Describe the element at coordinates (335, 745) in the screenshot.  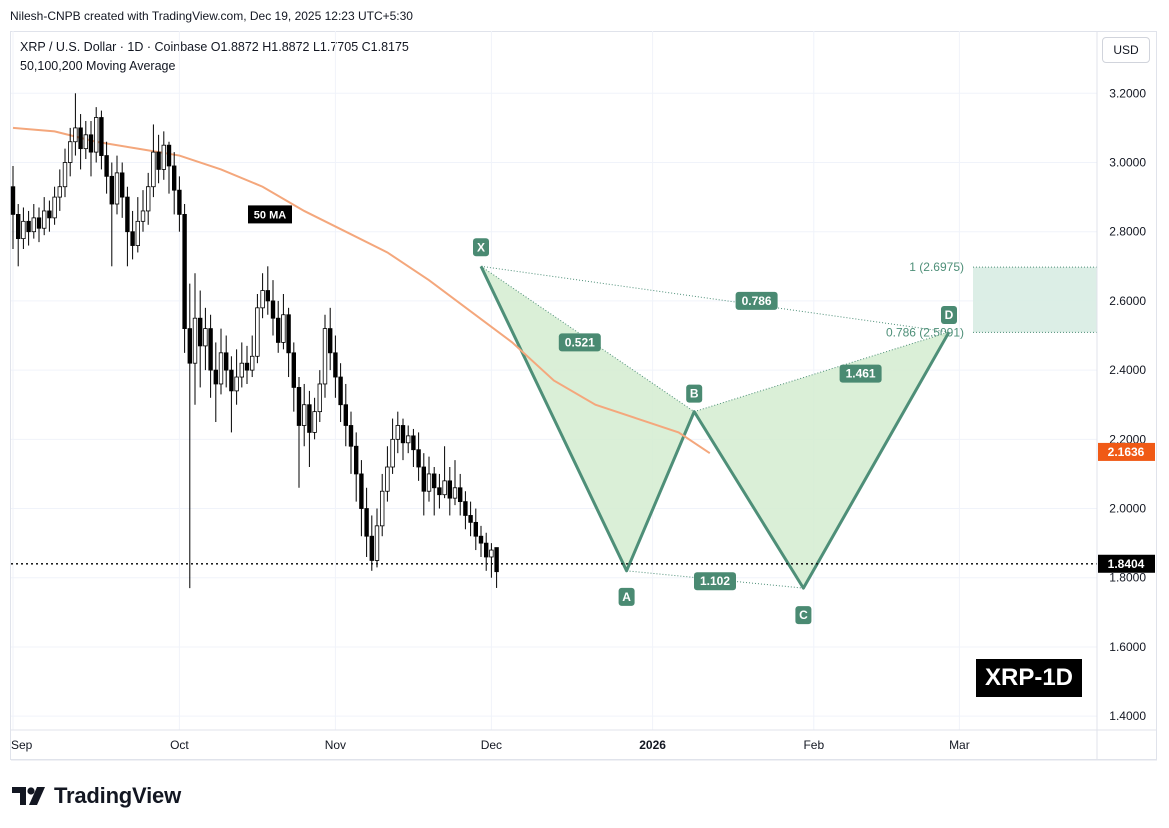
I see `x-tick-label: Nov` at that location.